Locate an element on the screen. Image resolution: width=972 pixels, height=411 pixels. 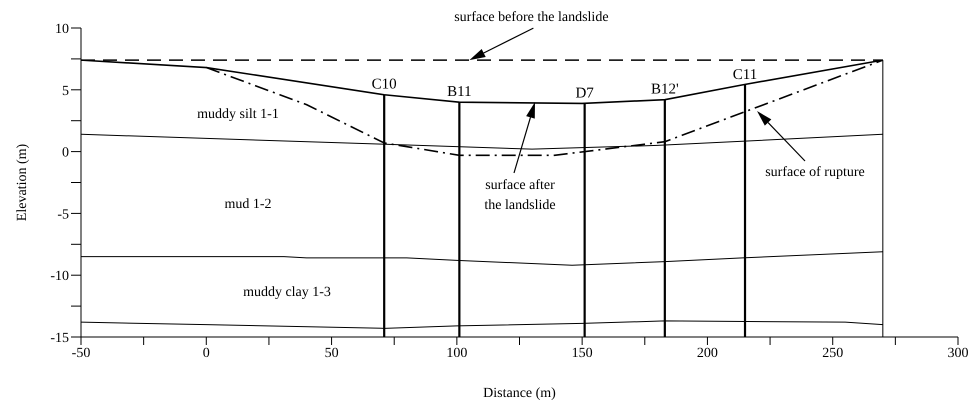
x-tick-label: 100 is located at coordinates (457, 353).